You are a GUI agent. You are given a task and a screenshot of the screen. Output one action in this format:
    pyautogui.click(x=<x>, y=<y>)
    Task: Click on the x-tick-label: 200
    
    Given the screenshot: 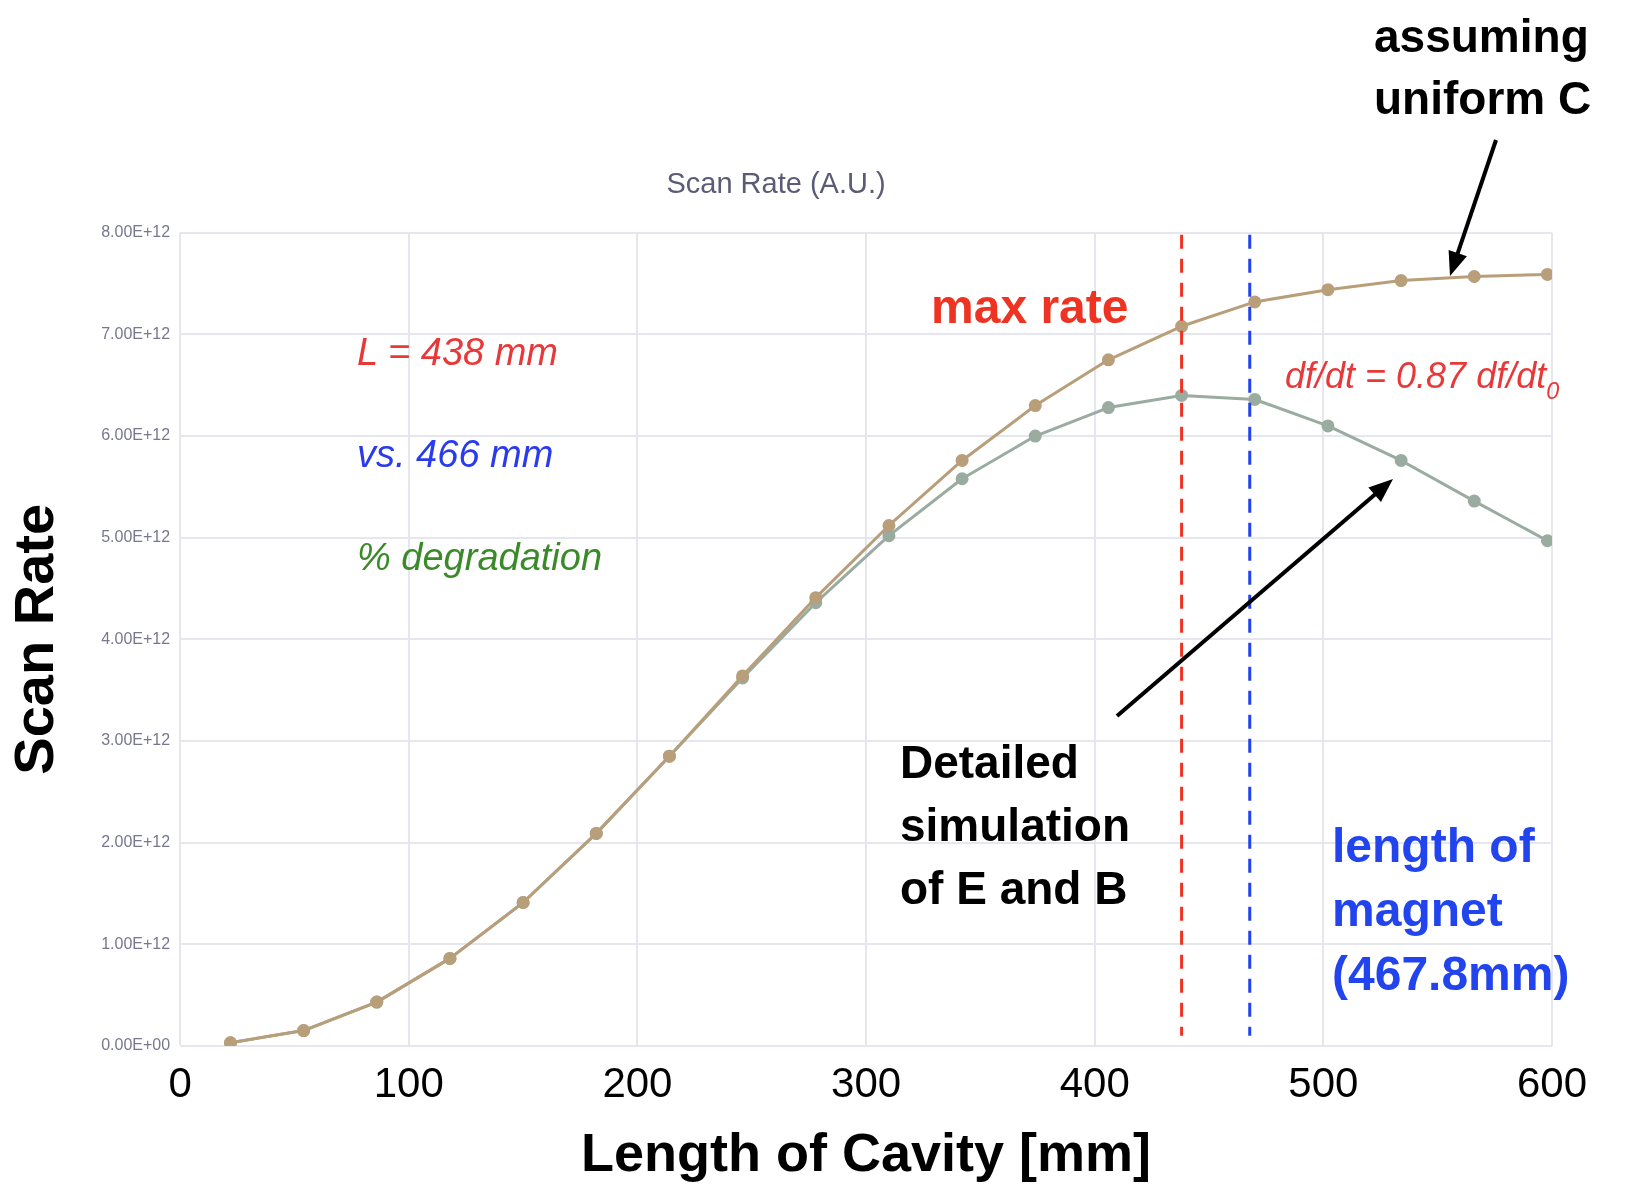 What is the action you would take?
    pyautogui.click(x=637, y=1082)
    